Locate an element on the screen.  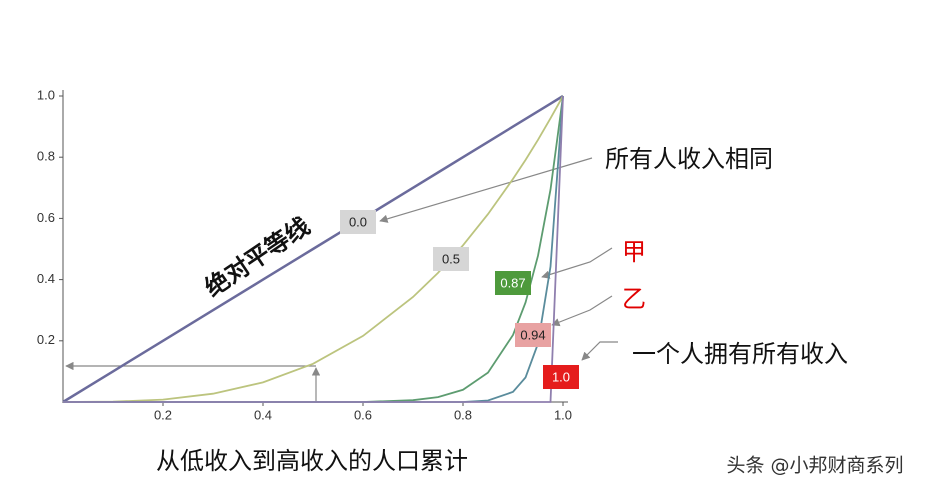
annotation: 一个人拥有所有收入 is located at coordinates (740, 354).